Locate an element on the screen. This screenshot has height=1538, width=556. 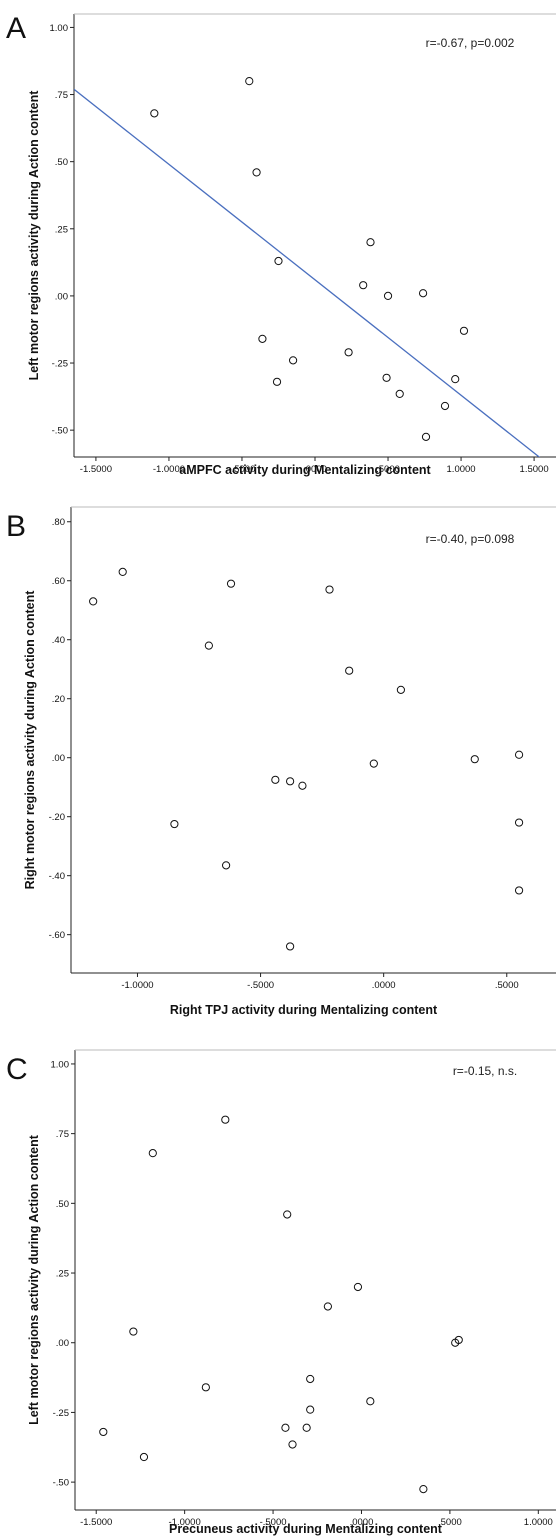
panel-letter: B is located at coordinates (16, 526).